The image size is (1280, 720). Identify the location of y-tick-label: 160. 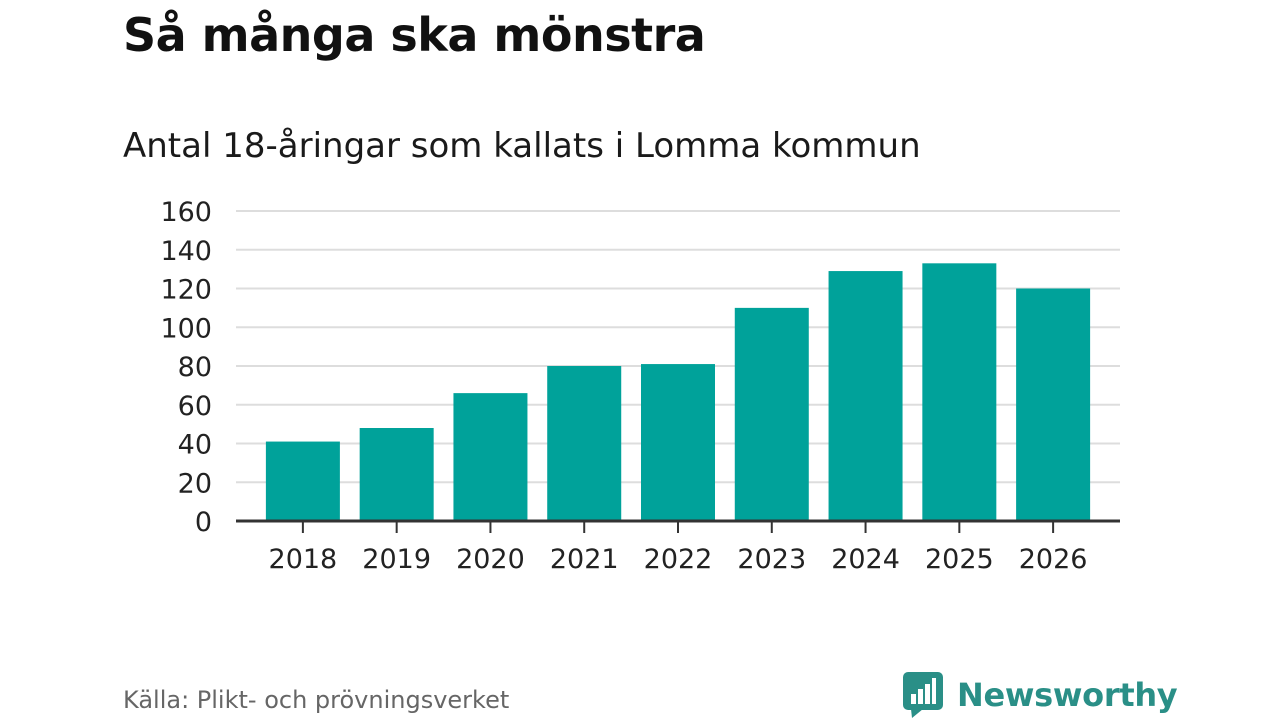
(186, 212).